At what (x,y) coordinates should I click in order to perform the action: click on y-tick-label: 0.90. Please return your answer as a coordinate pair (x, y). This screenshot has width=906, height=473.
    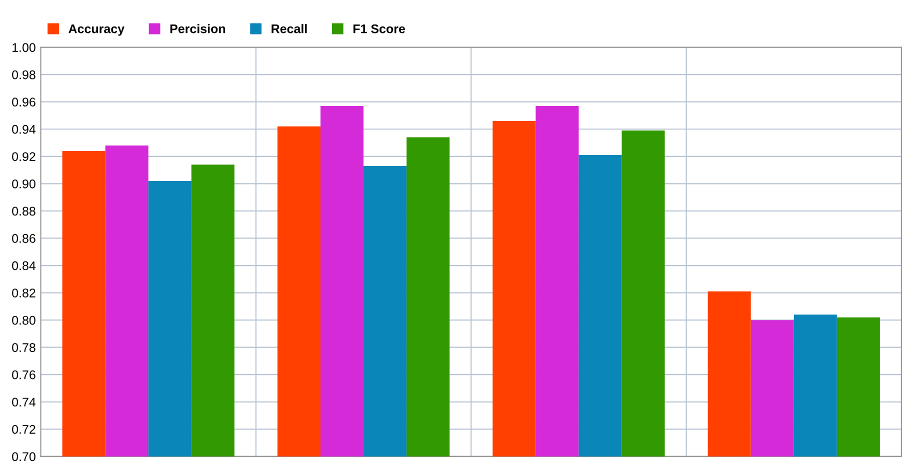
    Looking at the image, I should click on (24, 183).